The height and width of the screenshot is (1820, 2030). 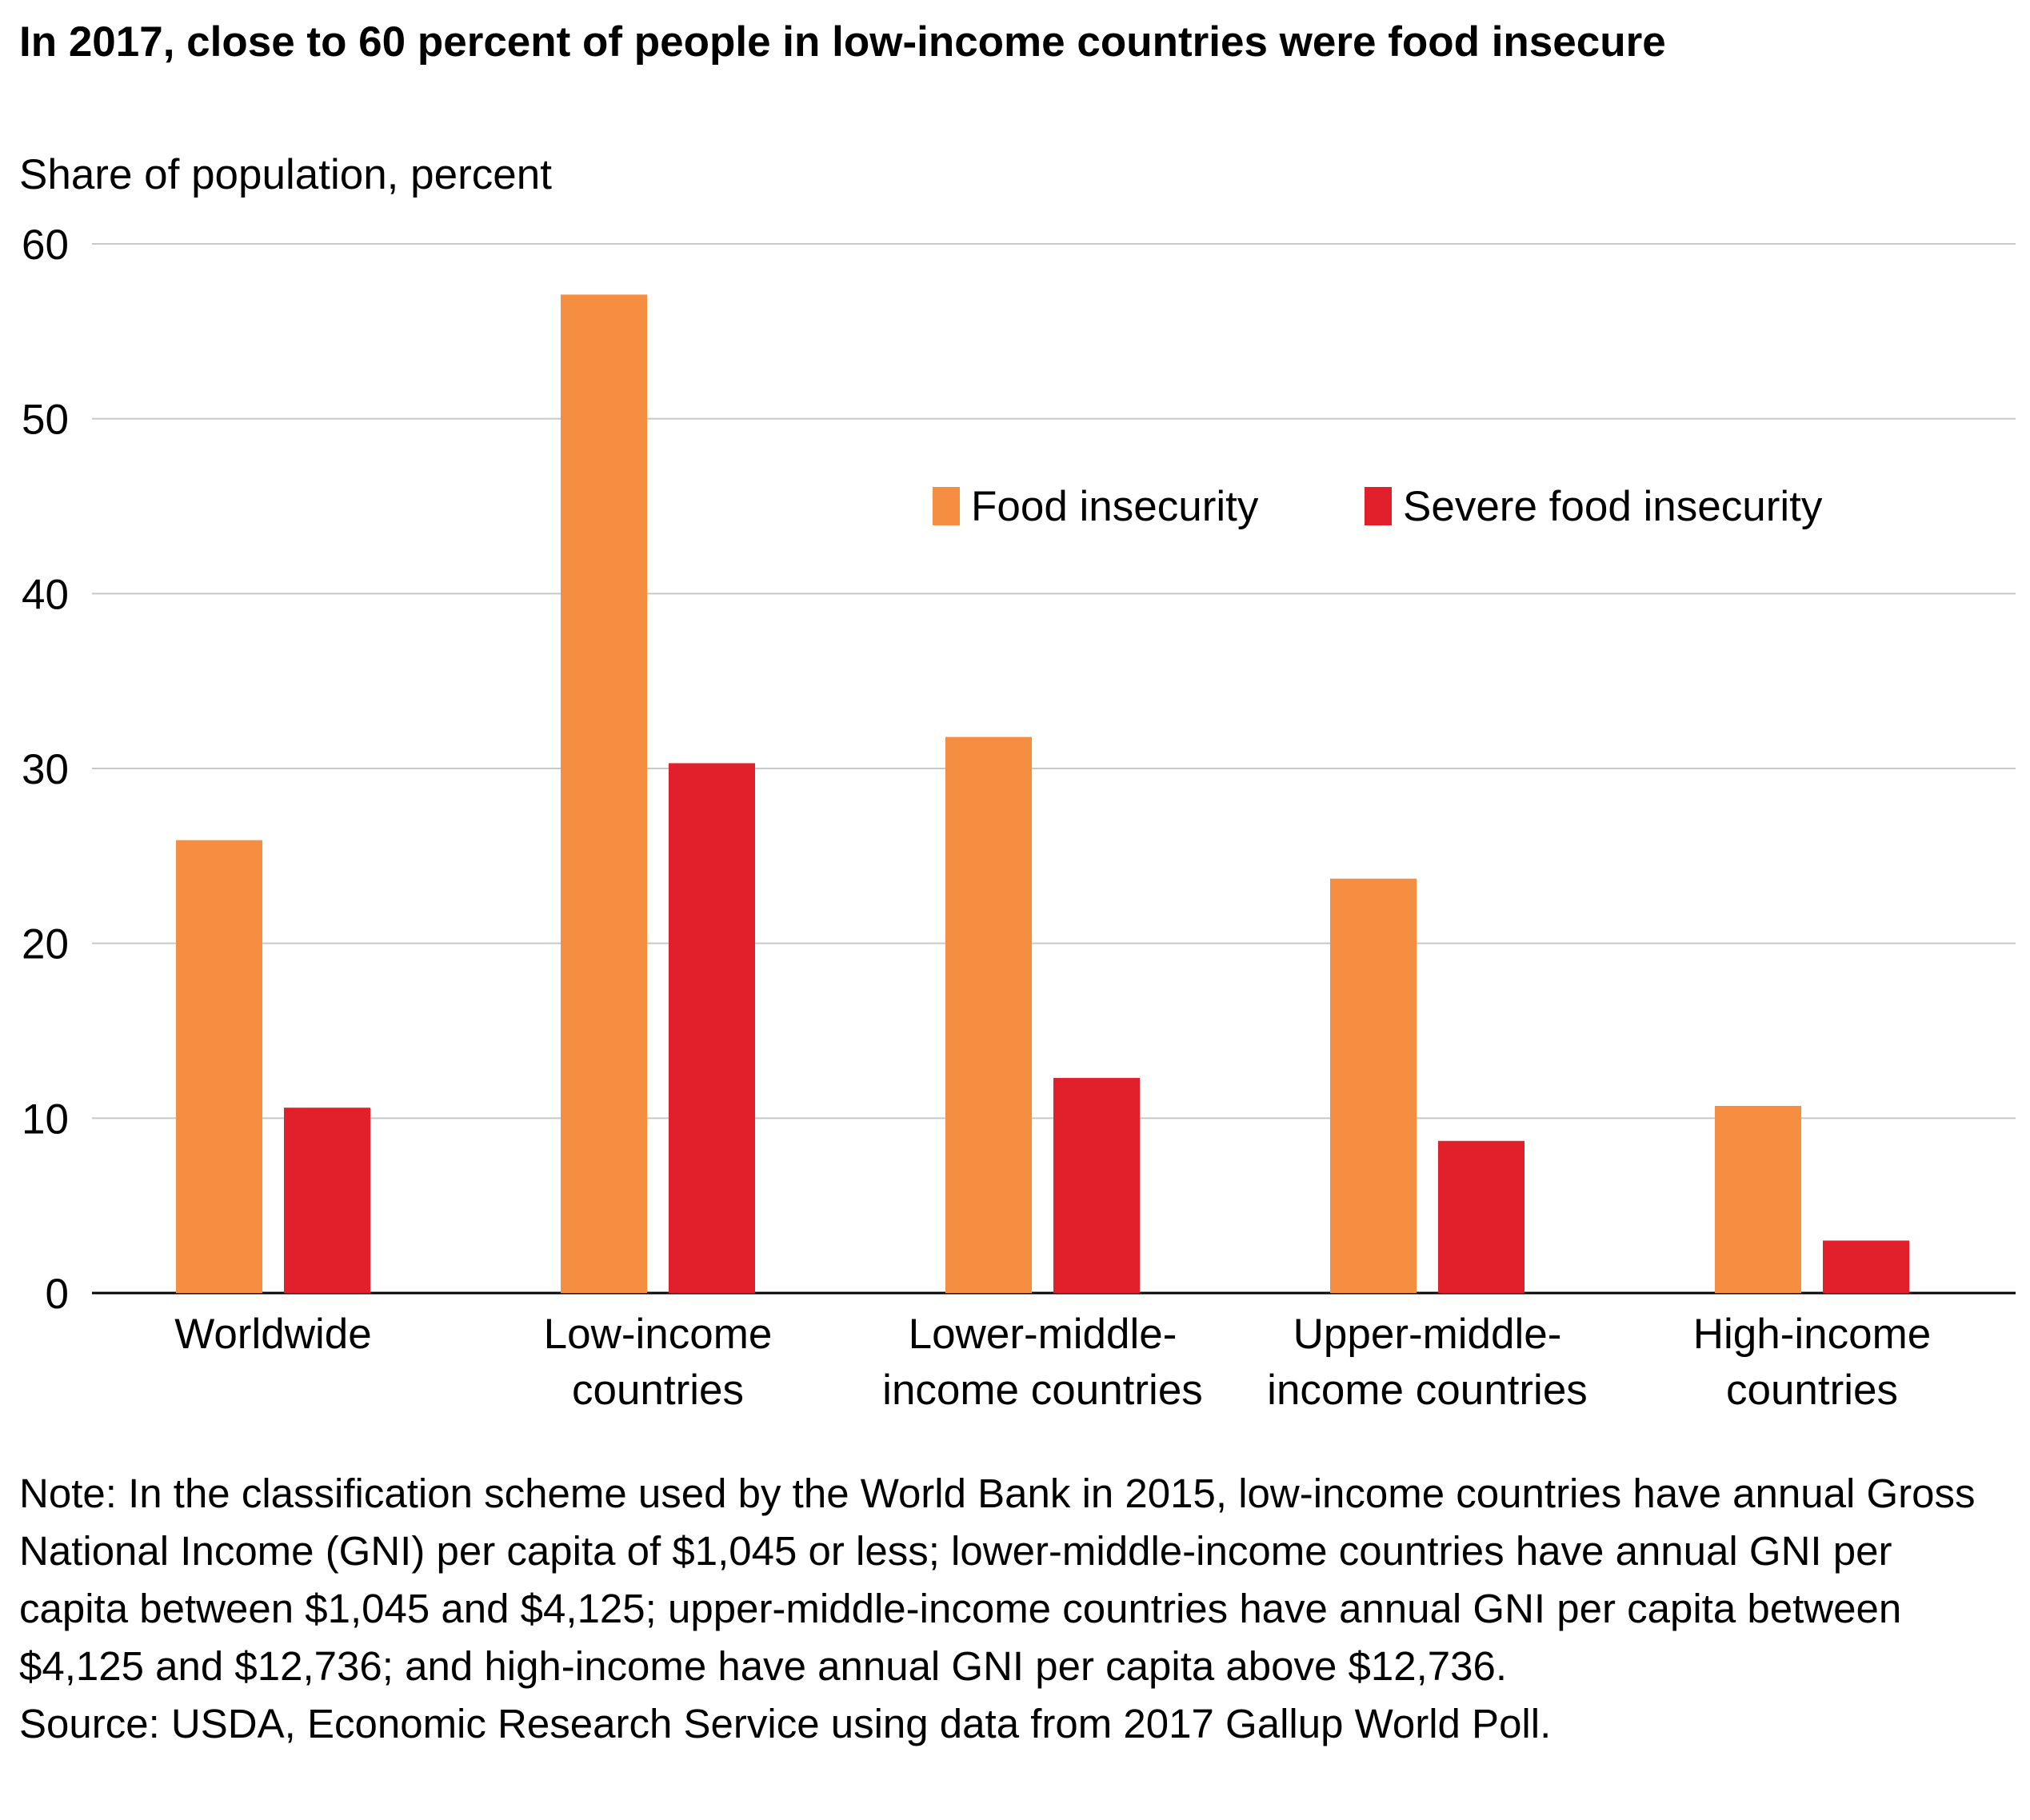 I want to click on y-tick-label: 0, so click(x=58, y=1294).